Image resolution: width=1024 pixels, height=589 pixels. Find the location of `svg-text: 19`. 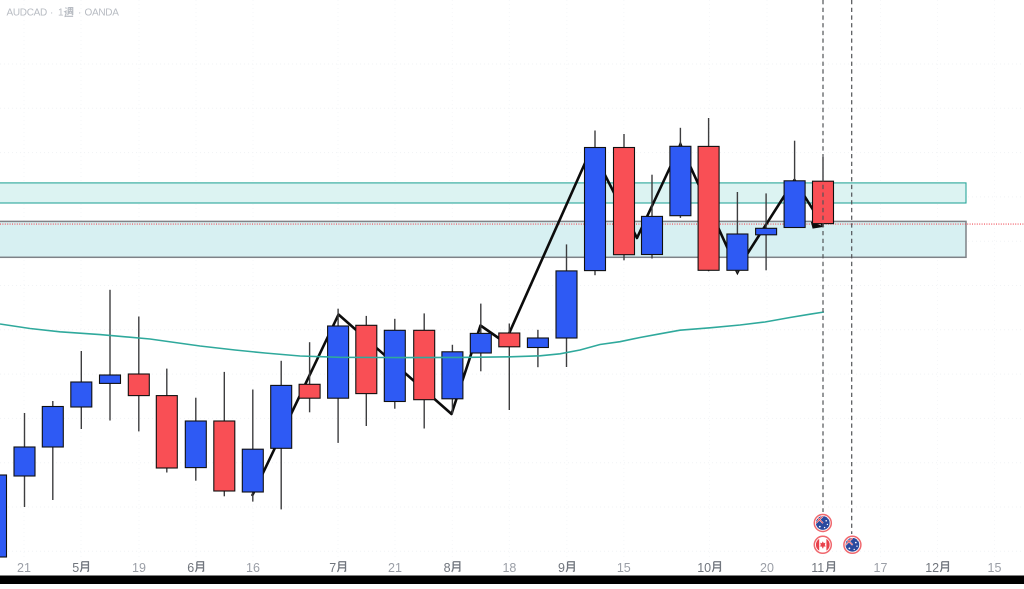

svg-text: 19 is located at coordinates (139, 568).